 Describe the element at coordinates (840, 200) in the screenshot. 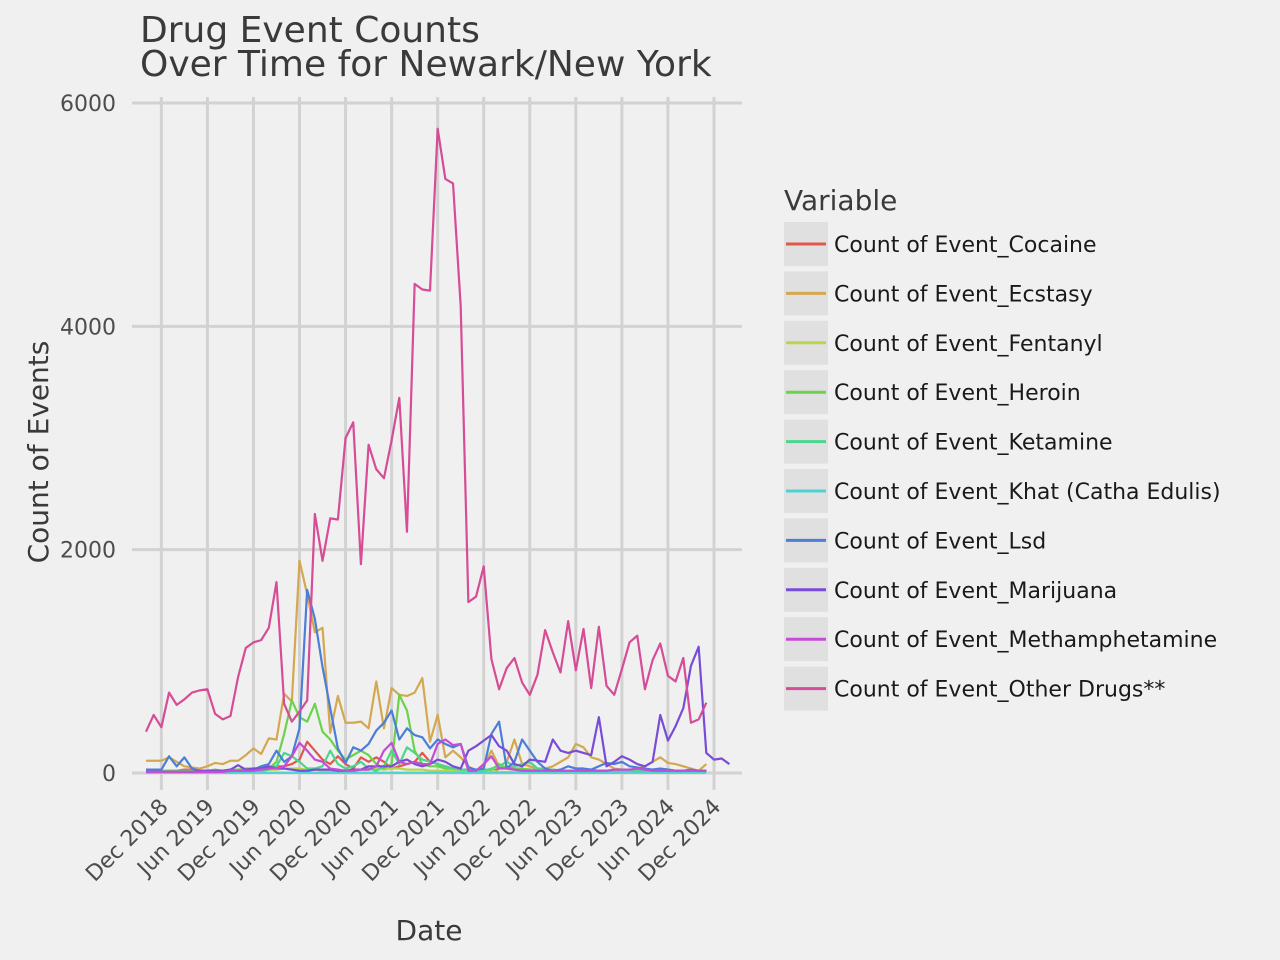

I see `legend-title: Variable` at that location.